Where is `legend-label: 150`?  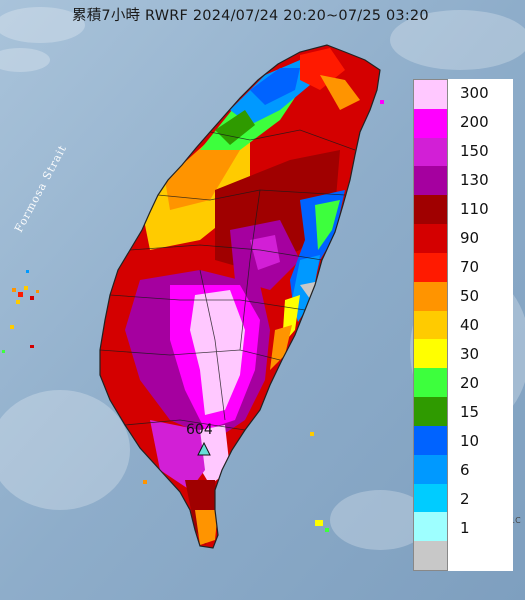 legend-label: 150 is located at coordinates (474, 151).